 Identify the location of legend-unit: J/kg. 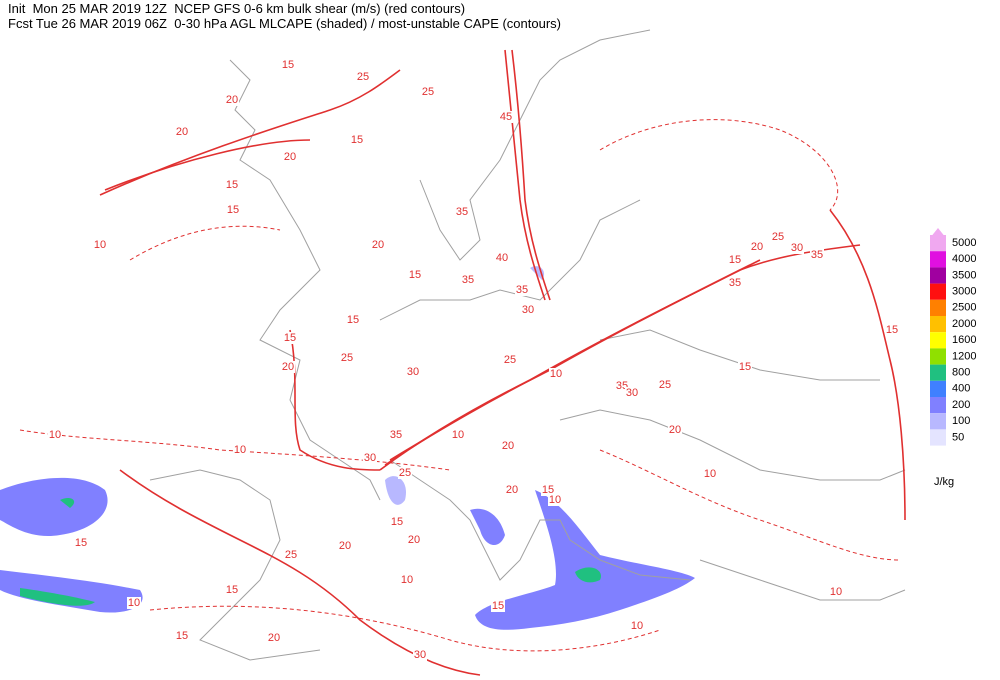
(944, 482).